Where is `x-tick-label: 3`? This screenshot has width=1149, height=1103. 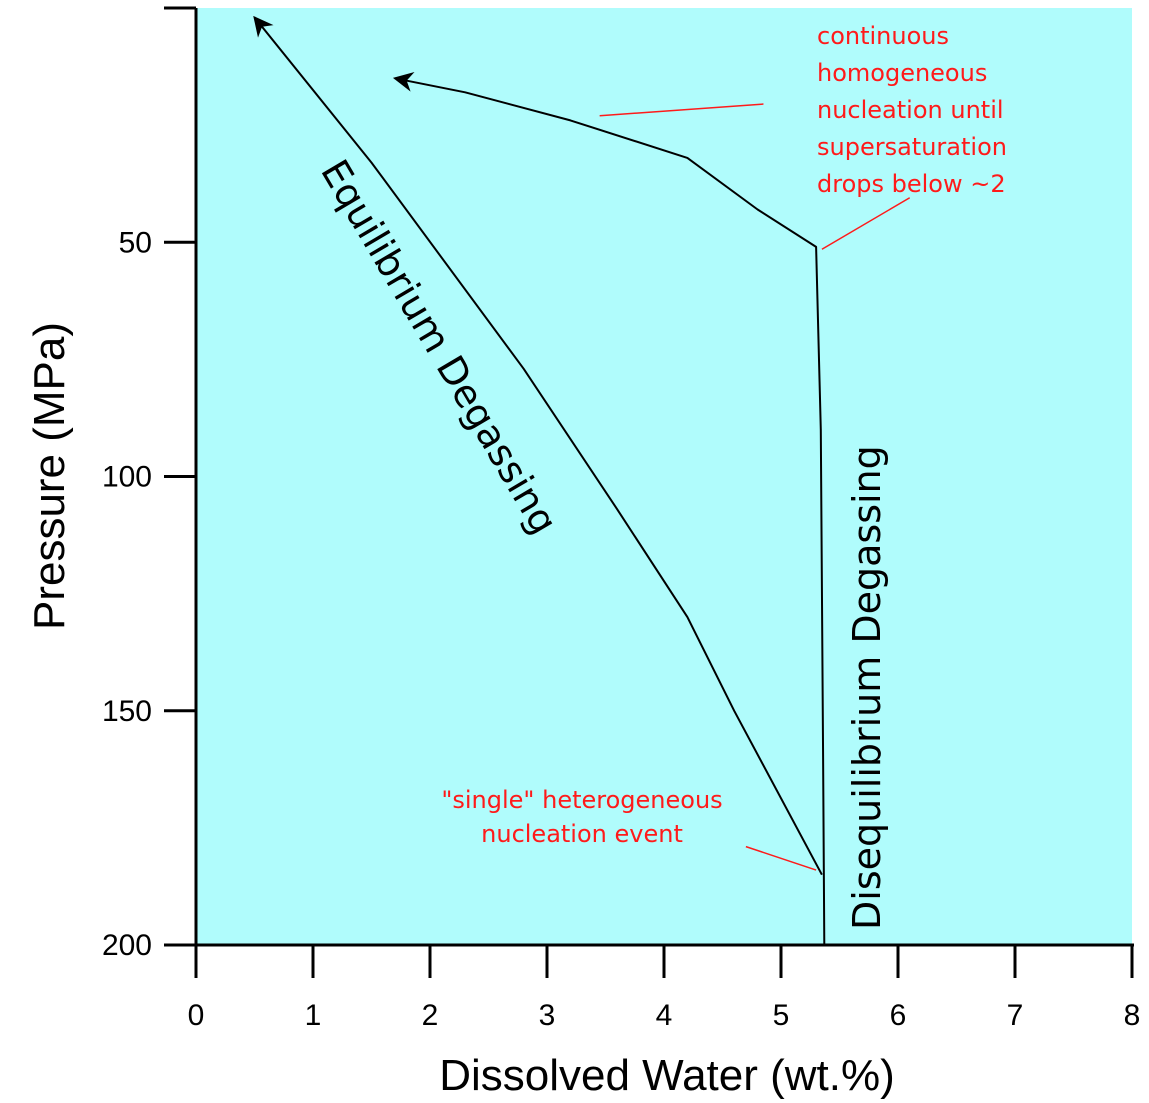
x-tick-label: 3 is located at coordinates (547, 1015).